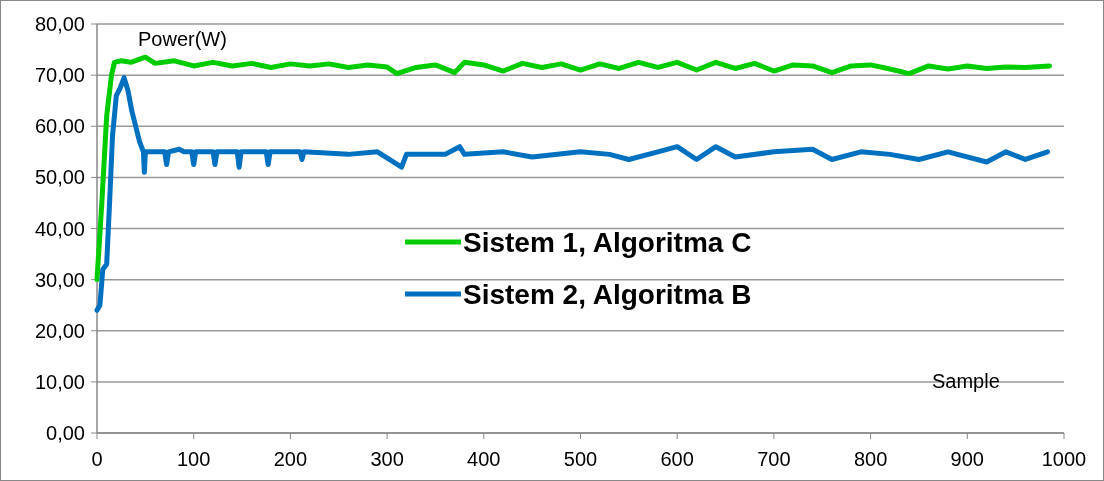  What do you see at coordinates (59, 24) in the screenshot?
I see `y-tick-label: 80,00` at bounding box center [59, 24].